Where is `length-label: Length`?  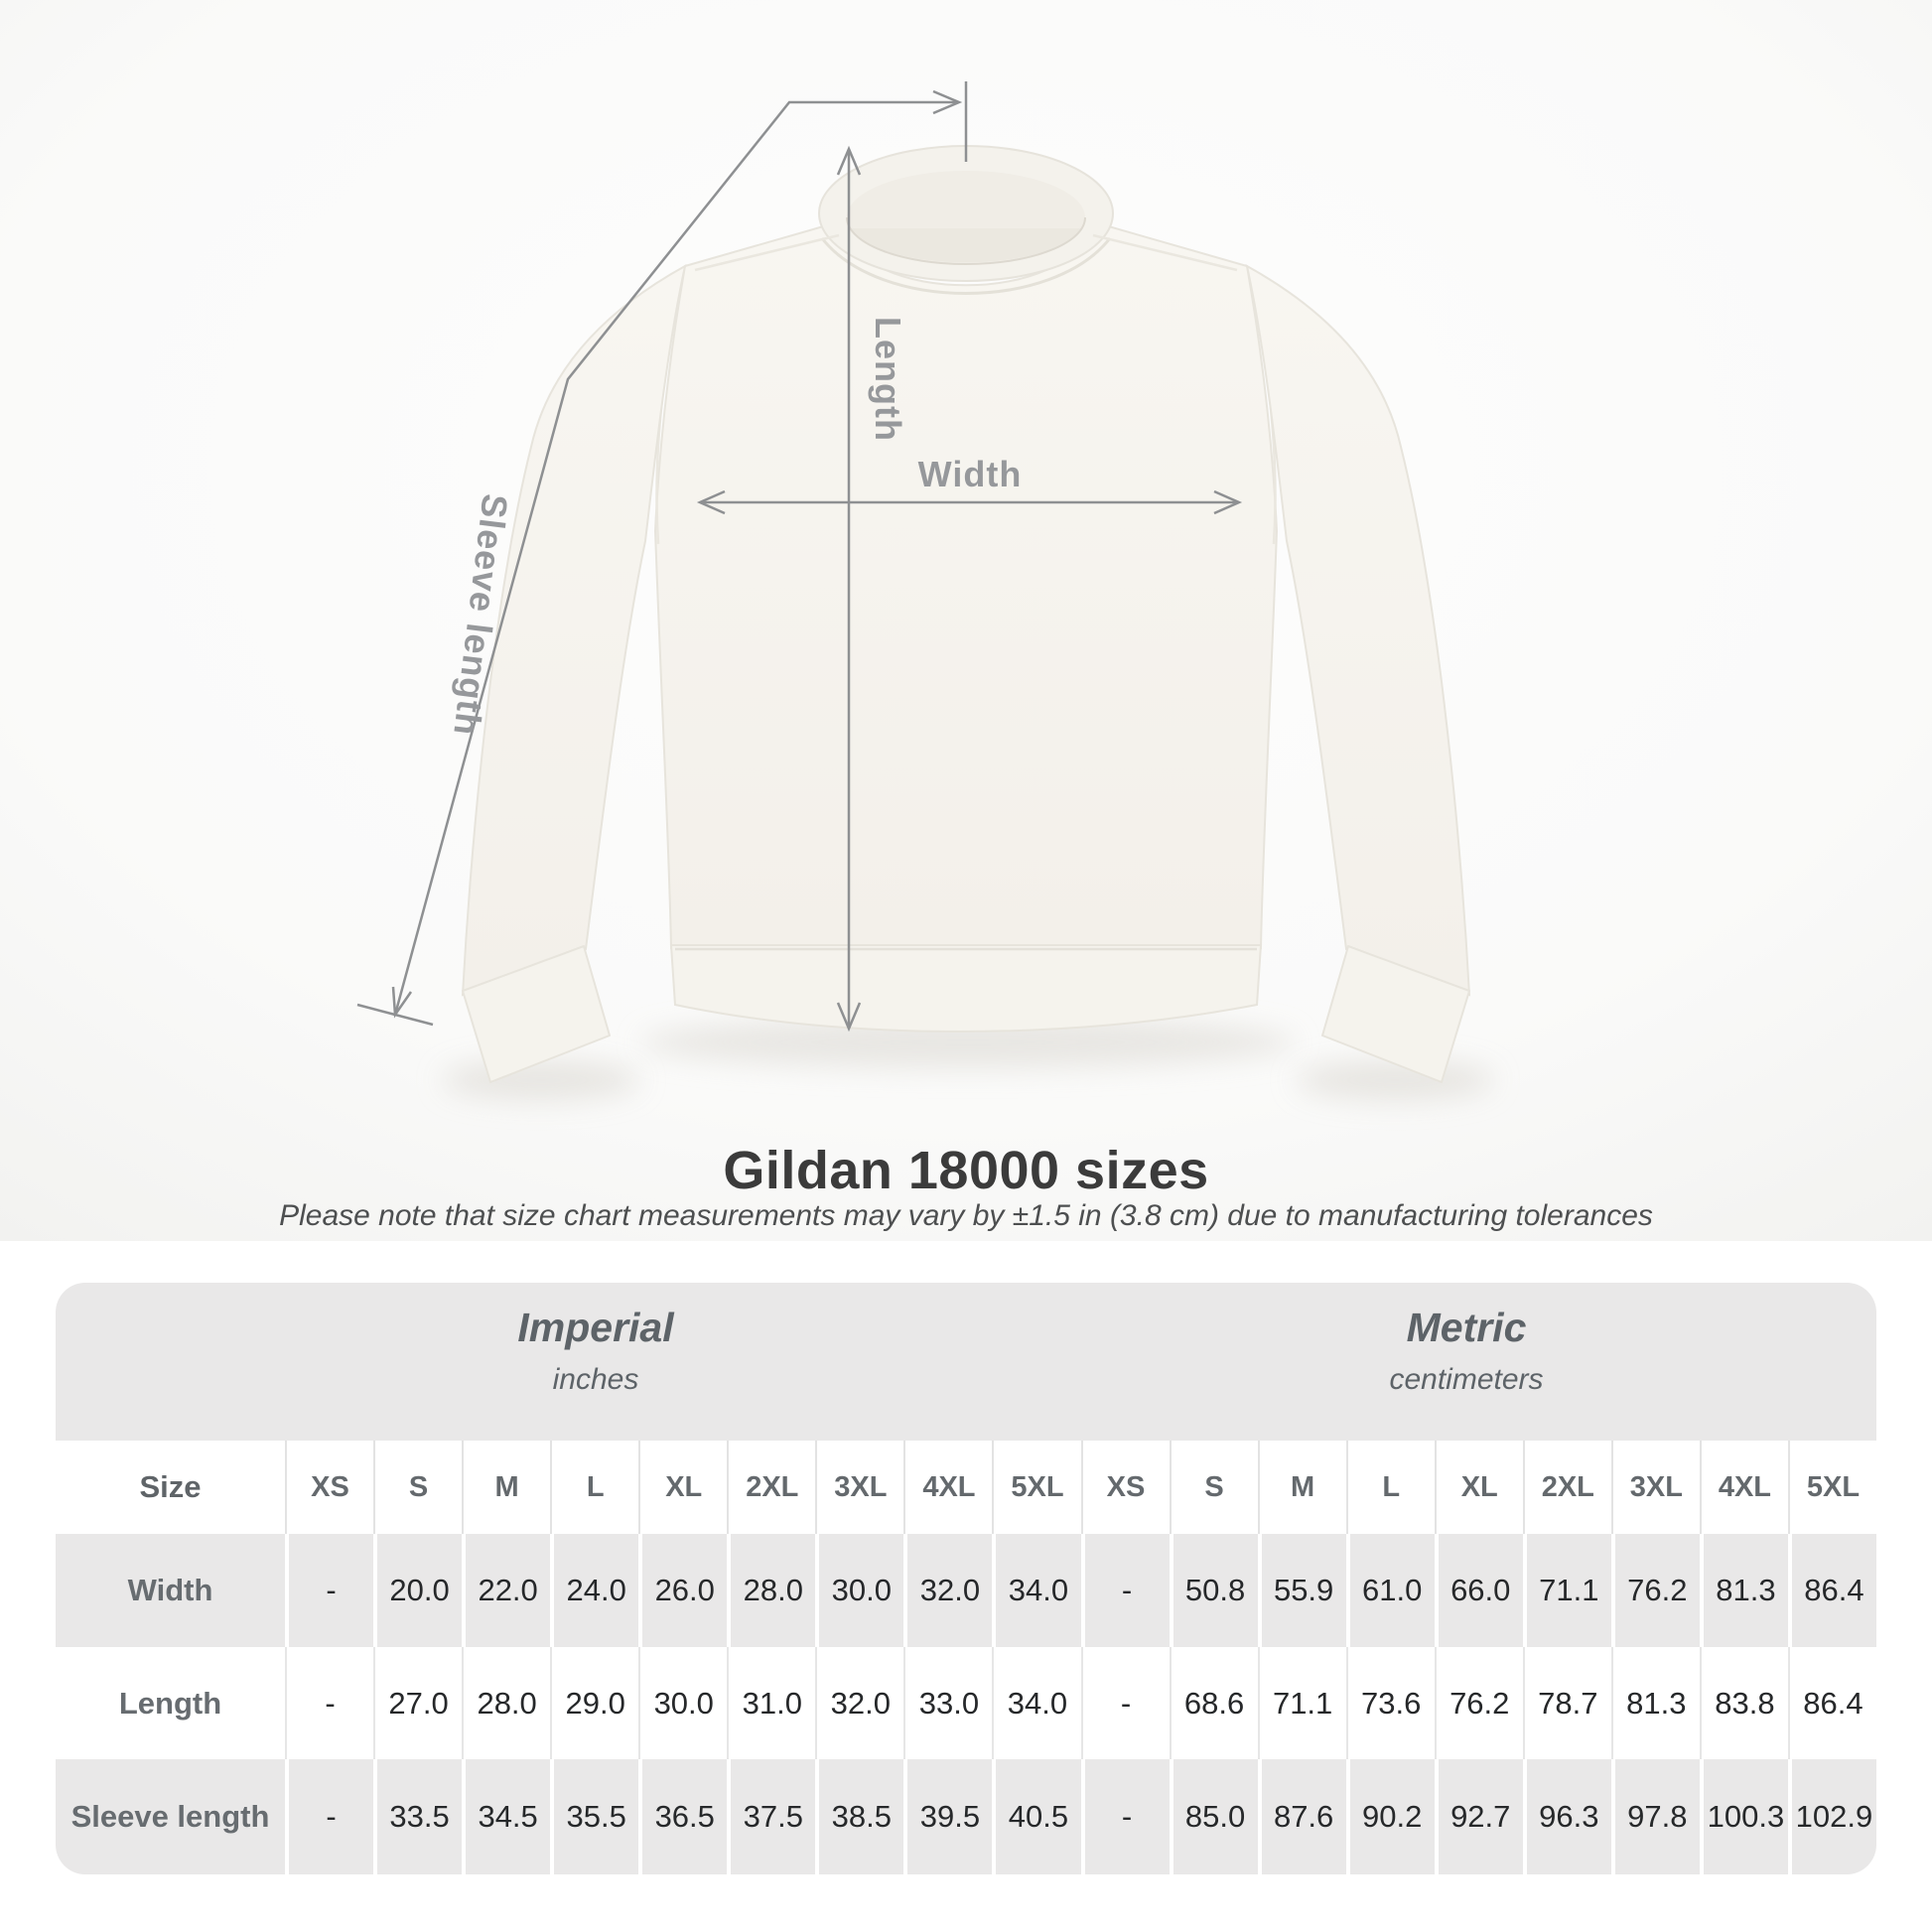
length-label: Length is located at coordinates (888, 379).